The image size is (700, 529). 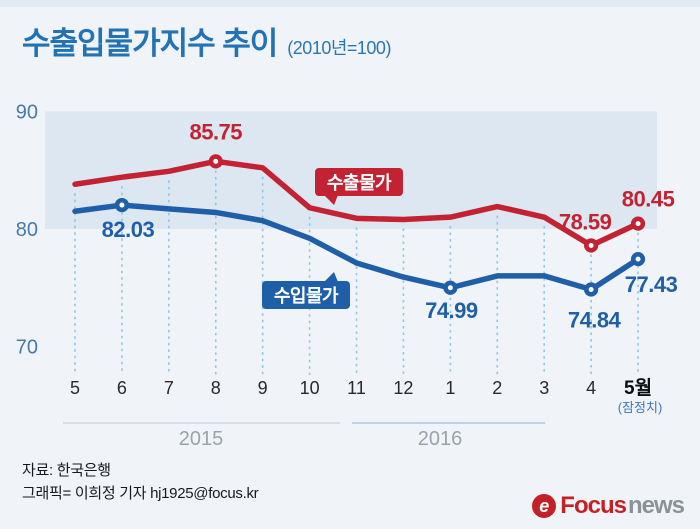 I want to click on x-tick-label: 7, so click(x=169, y=388).